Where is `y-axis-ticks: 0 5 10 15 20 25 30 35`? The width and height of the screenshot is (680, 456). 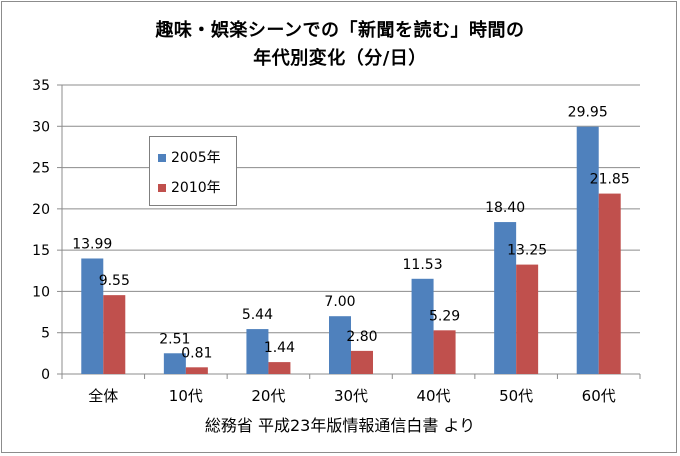
y-axis-ticks: 0 5 10 15 20 25 30 35 is located at coordinates (41, 230).